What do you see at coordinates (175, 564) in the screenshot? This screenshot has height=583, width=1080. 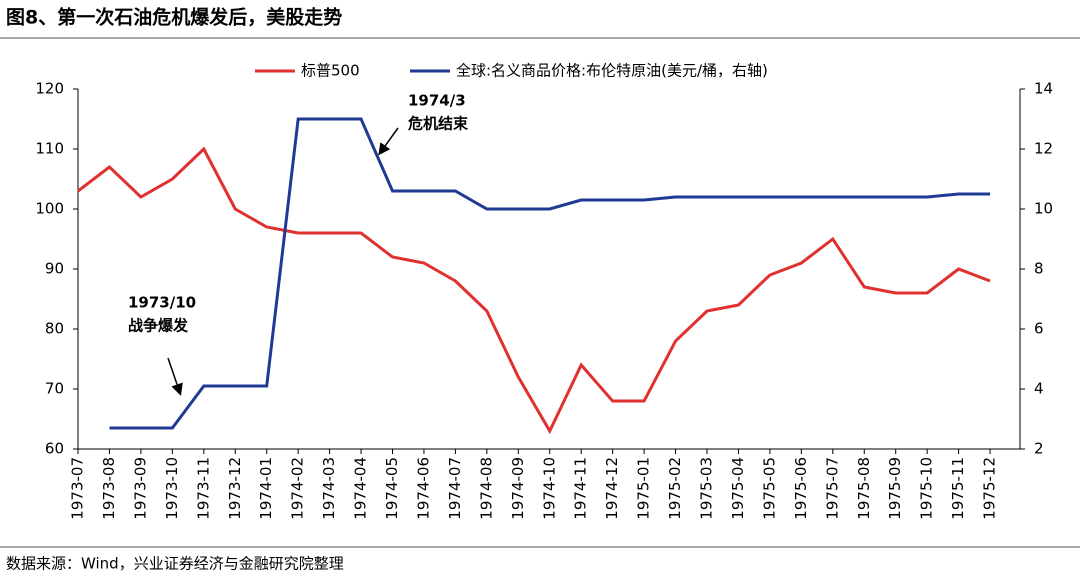 I see `source: 数据来源：Wind，兴业证券经济与金融研究院整理` at bounding box center [175, 564].